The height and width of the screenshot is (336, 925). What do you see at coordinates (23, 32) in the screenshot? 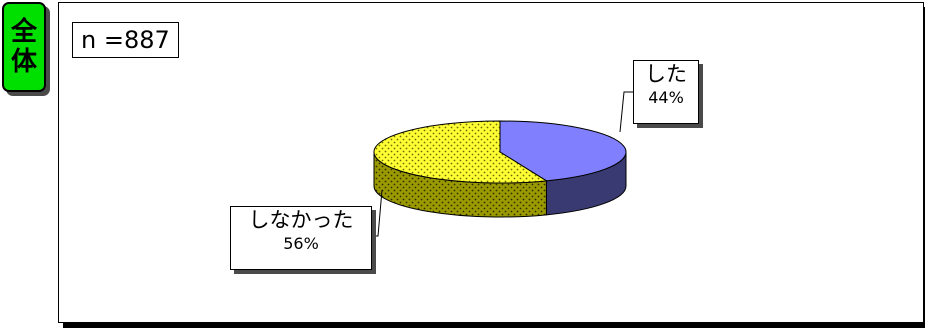
I see `badge-char-1: 全` at bounding box center [23, 32].